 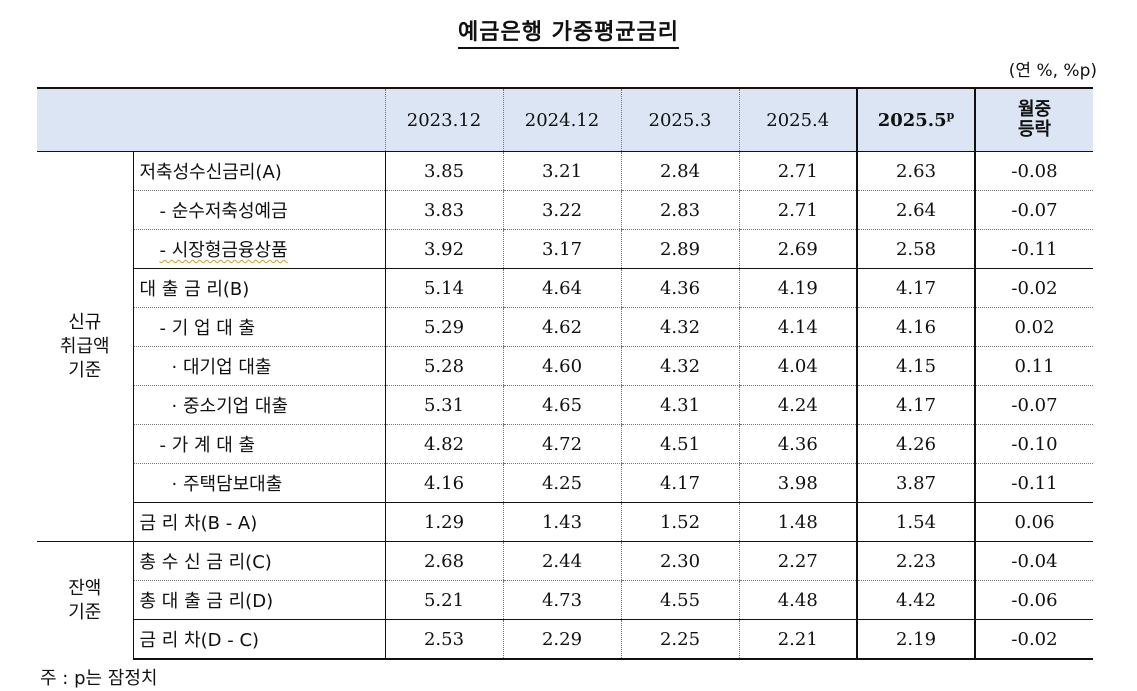 I want to click on row-label: · 중소기업 대출, so click(x=259, y=405).